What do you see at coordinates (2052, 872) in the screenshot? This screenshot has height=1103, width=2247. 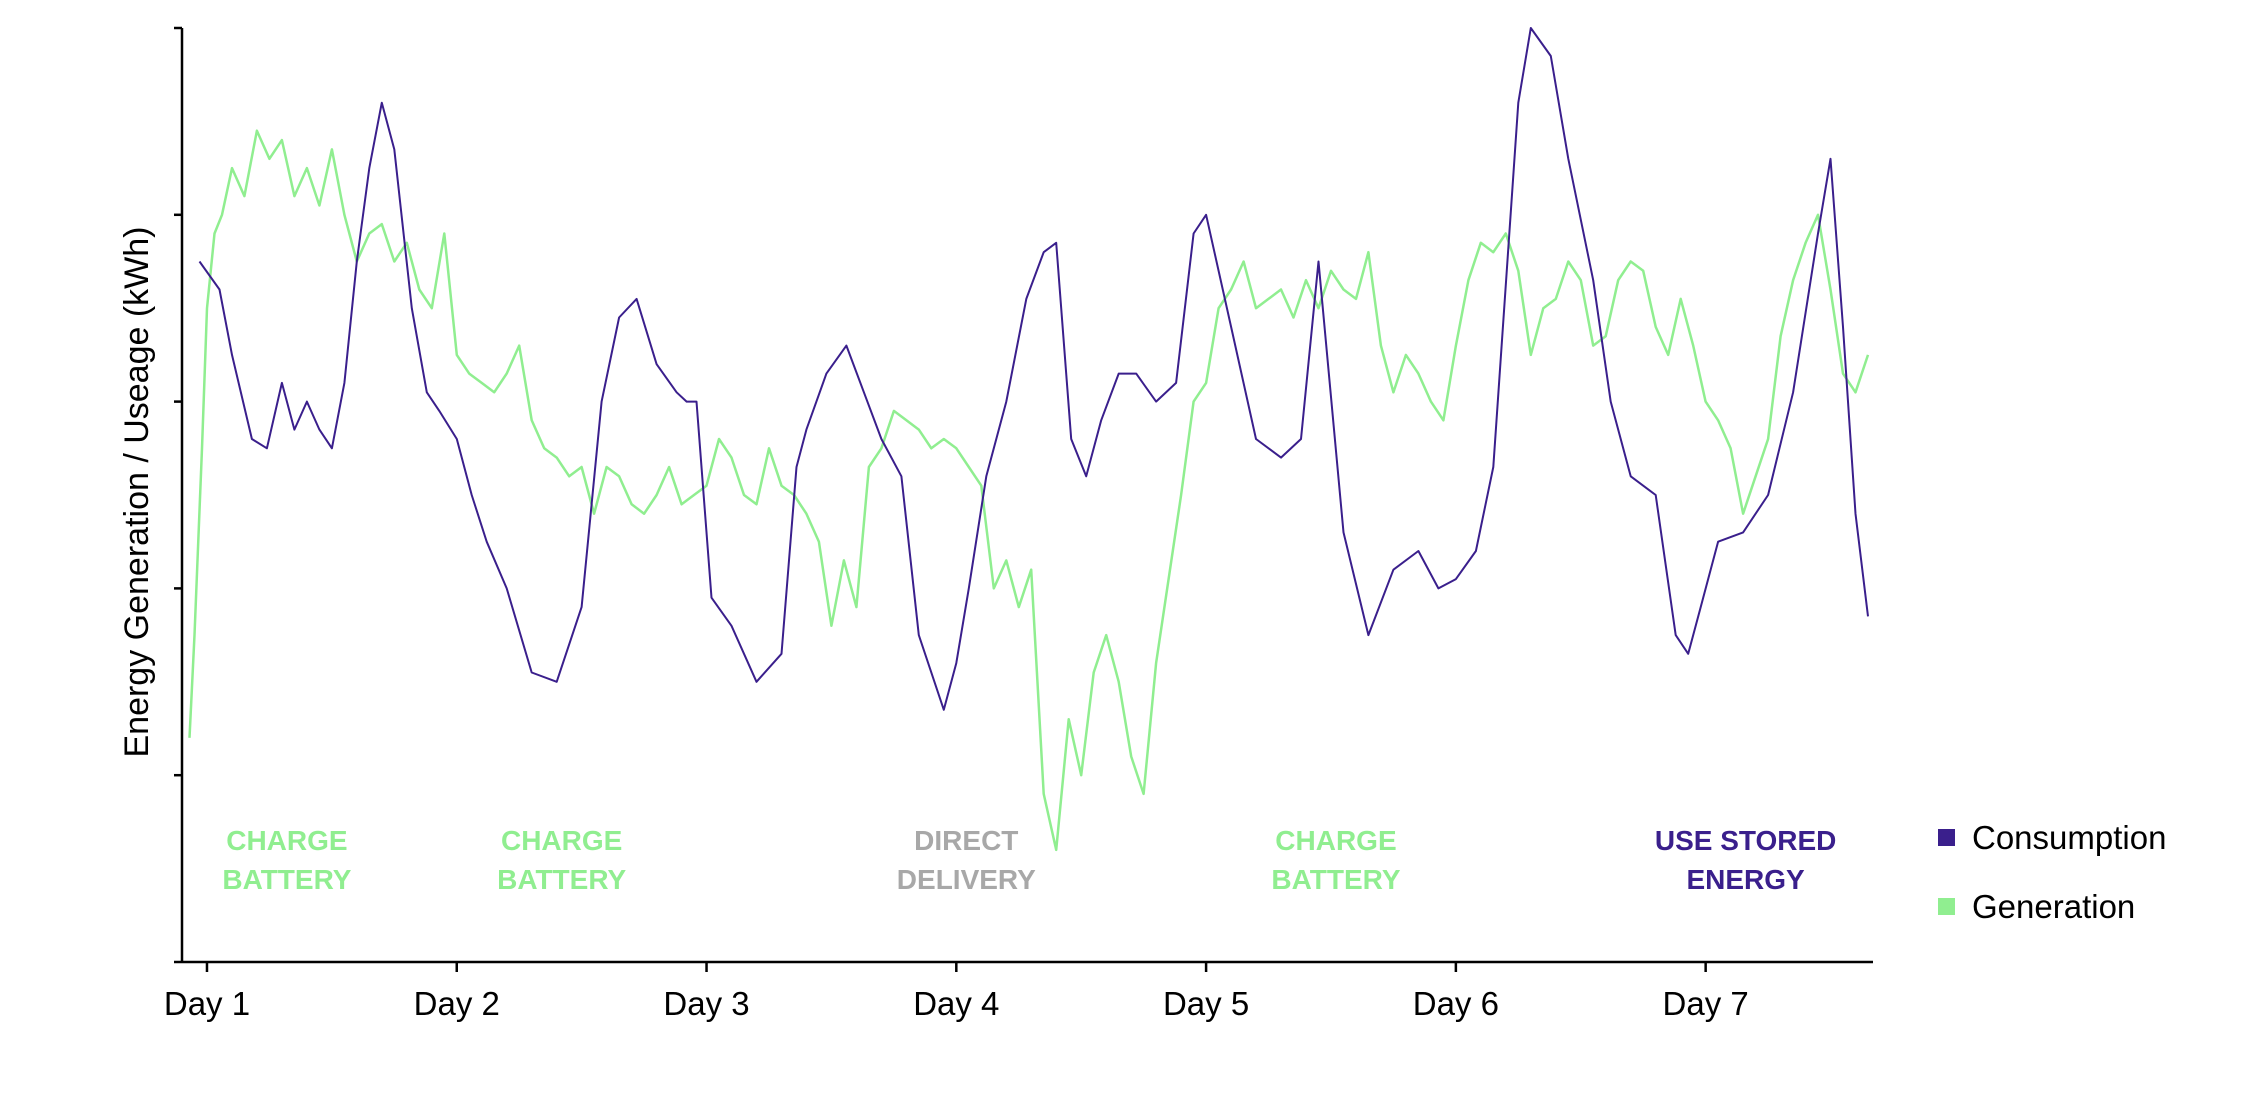 I see `legend: Consumption Generation` at bounding box center [2052, 872].